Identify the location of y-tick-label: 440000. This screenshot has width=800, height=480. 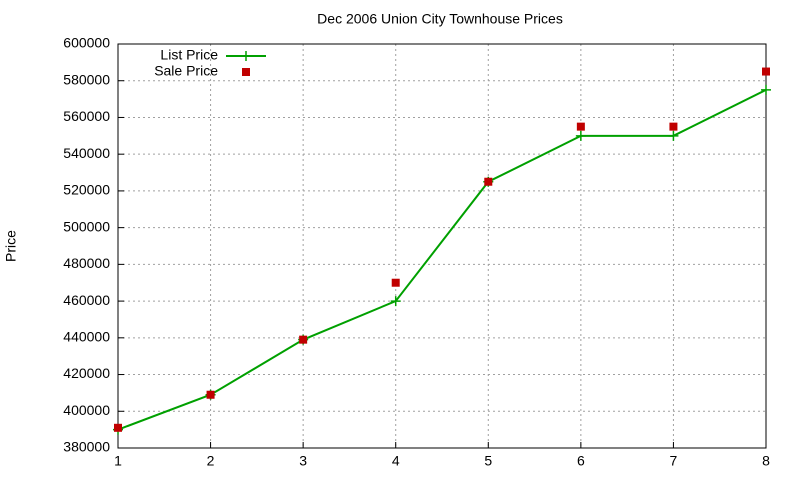
(86, 337).